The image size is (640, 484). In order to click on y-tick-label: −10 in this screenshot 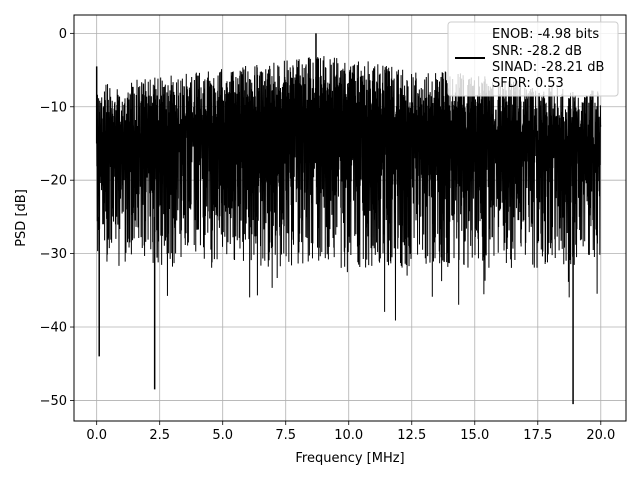, I will do `click(53, 107)`.